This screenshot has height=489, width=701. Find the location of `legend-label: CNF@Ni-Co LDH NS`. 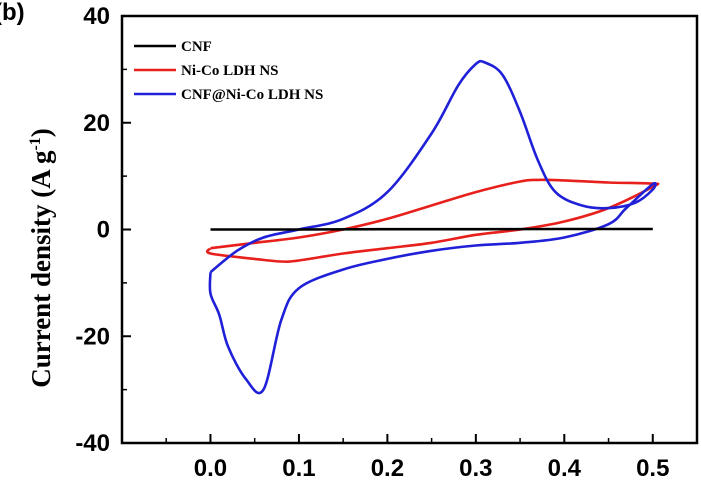

legend-label: CNF@Ni-Co LDH NS is located at coordinates (252, 95).